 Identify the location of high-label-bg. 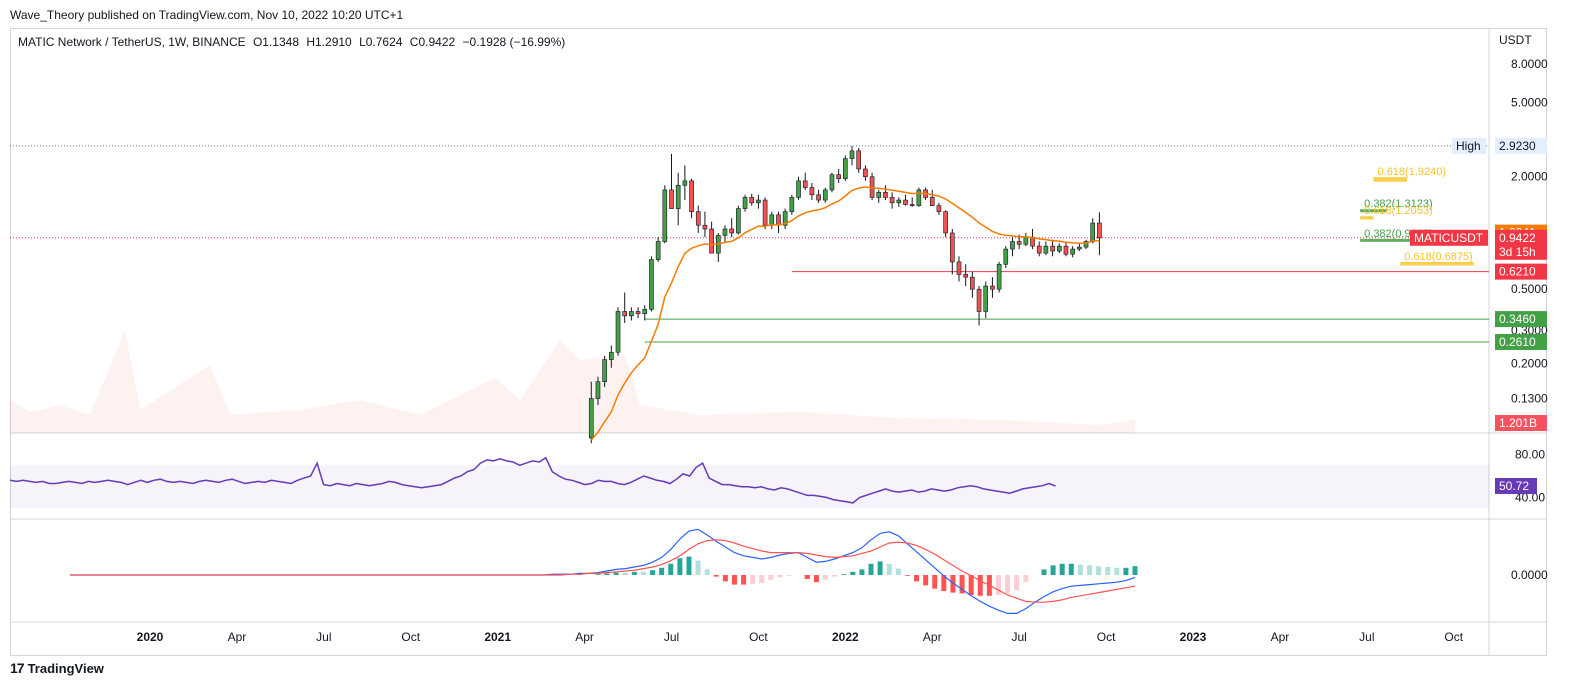
(1469, 145).